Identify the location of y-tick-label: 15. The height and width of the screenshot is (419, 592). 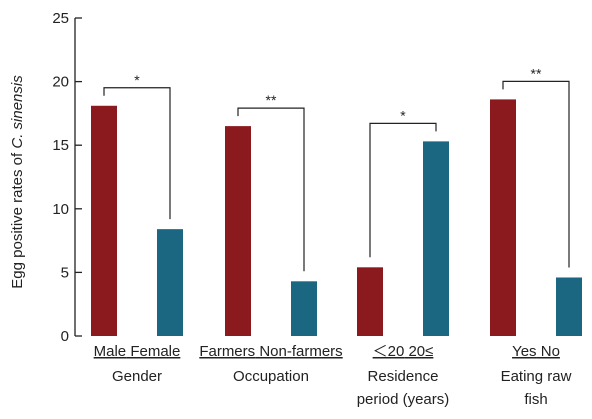
(60, 145).